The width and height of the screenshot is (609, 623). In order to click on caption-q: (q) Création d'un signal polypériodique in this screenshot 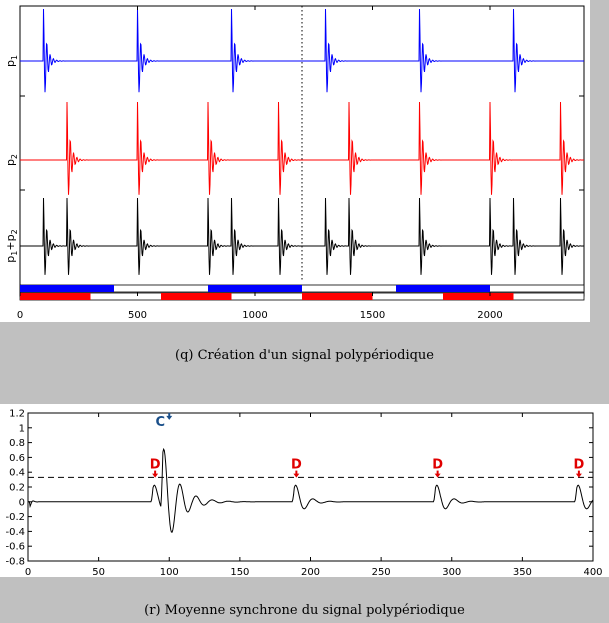, I will do `click(304, 355)`.